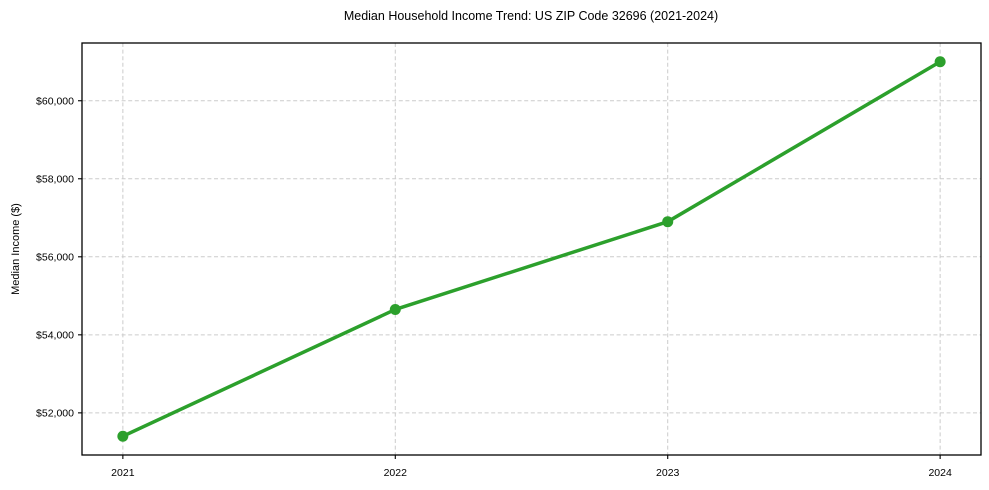 This screenshot has width=989, height=490. Describe the element at coordinates (55, 179) in the screenshot. I see `y-tick-label: $58,000` at that location.